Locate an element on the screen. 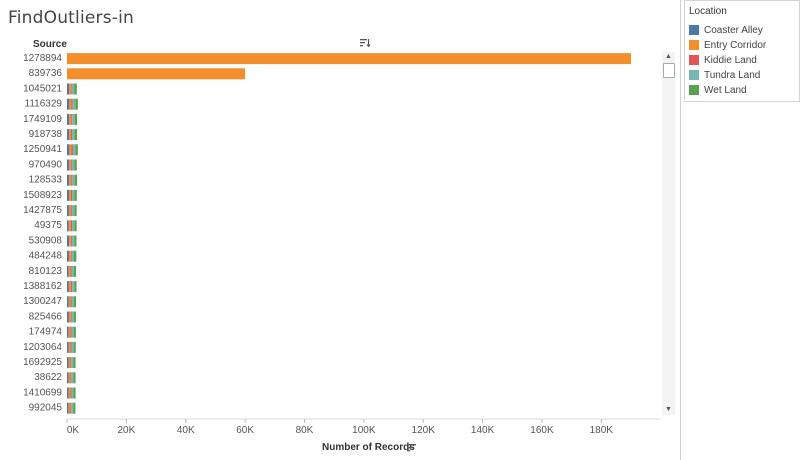 This screenshot has height=460, width=800. legend-item-wet-land: Wet Land is located at coordinates (718, 90).